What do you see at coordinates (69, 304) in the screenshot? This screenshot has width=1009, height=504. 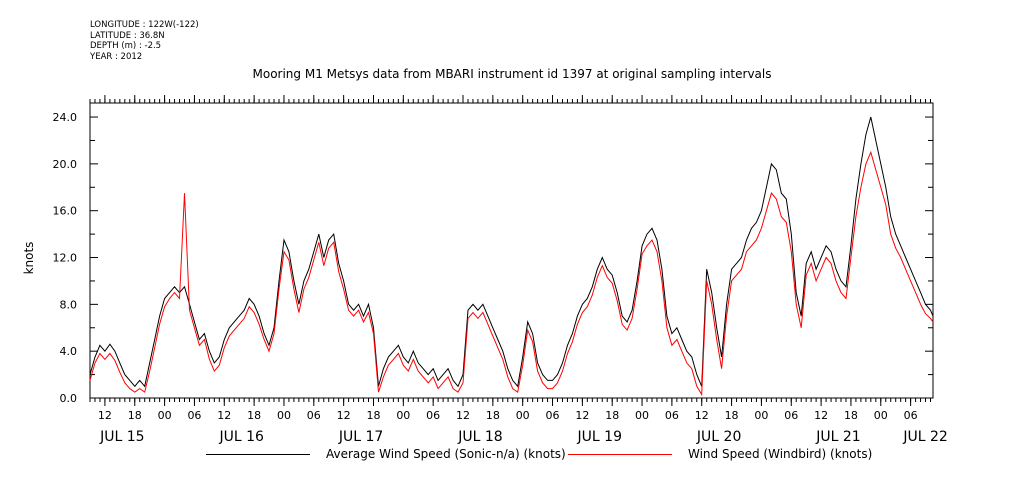 I see `y-tick-label: 8.0` at bounding box center [69, 304].